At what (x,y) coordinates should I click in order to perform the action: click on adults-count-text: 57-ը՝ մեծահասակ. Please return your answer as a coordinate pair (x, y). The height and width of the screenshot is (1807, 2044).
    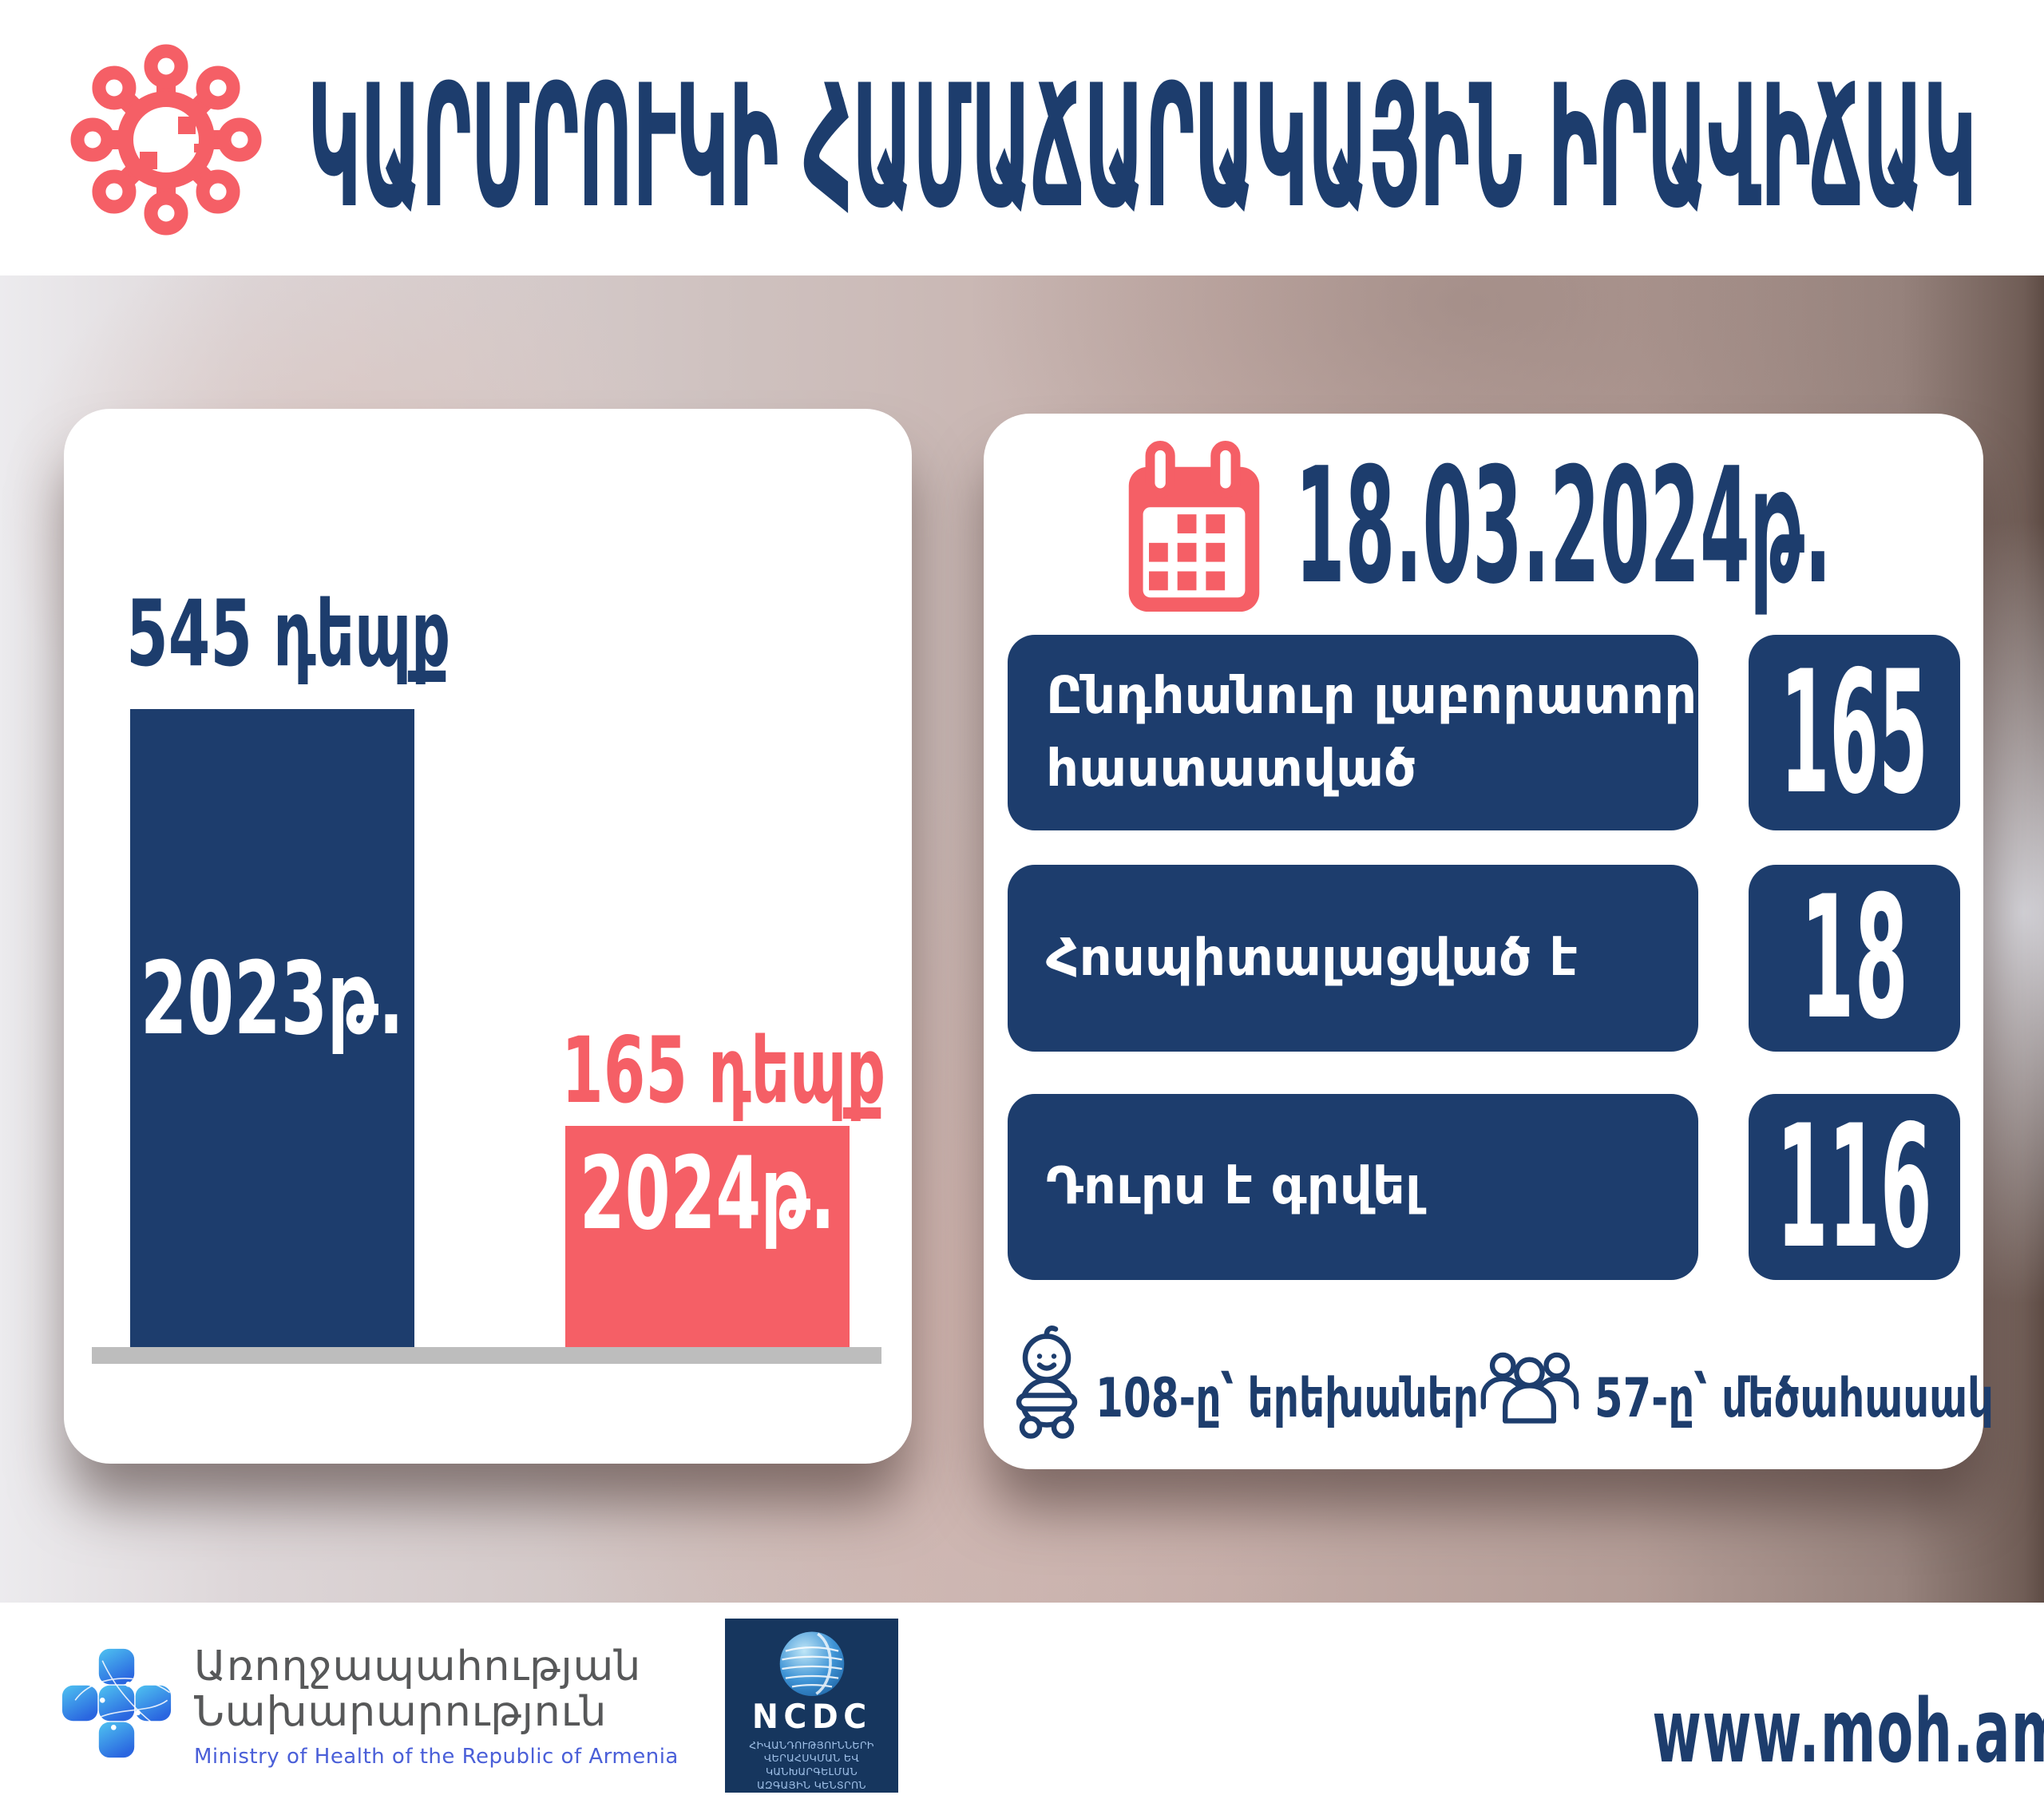
    Looking at the image, I should click on (1794, 1398).